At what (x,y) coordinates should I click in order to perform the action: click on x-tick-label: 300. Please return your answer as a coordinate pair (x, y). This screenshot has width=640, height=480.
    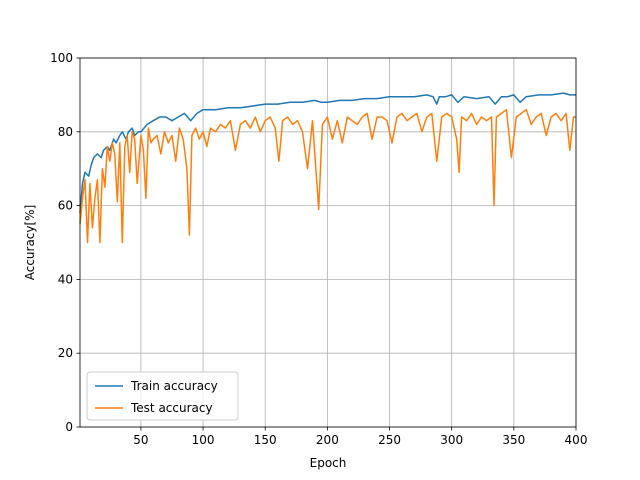
    Looking at the image, I should click on (451, 440).